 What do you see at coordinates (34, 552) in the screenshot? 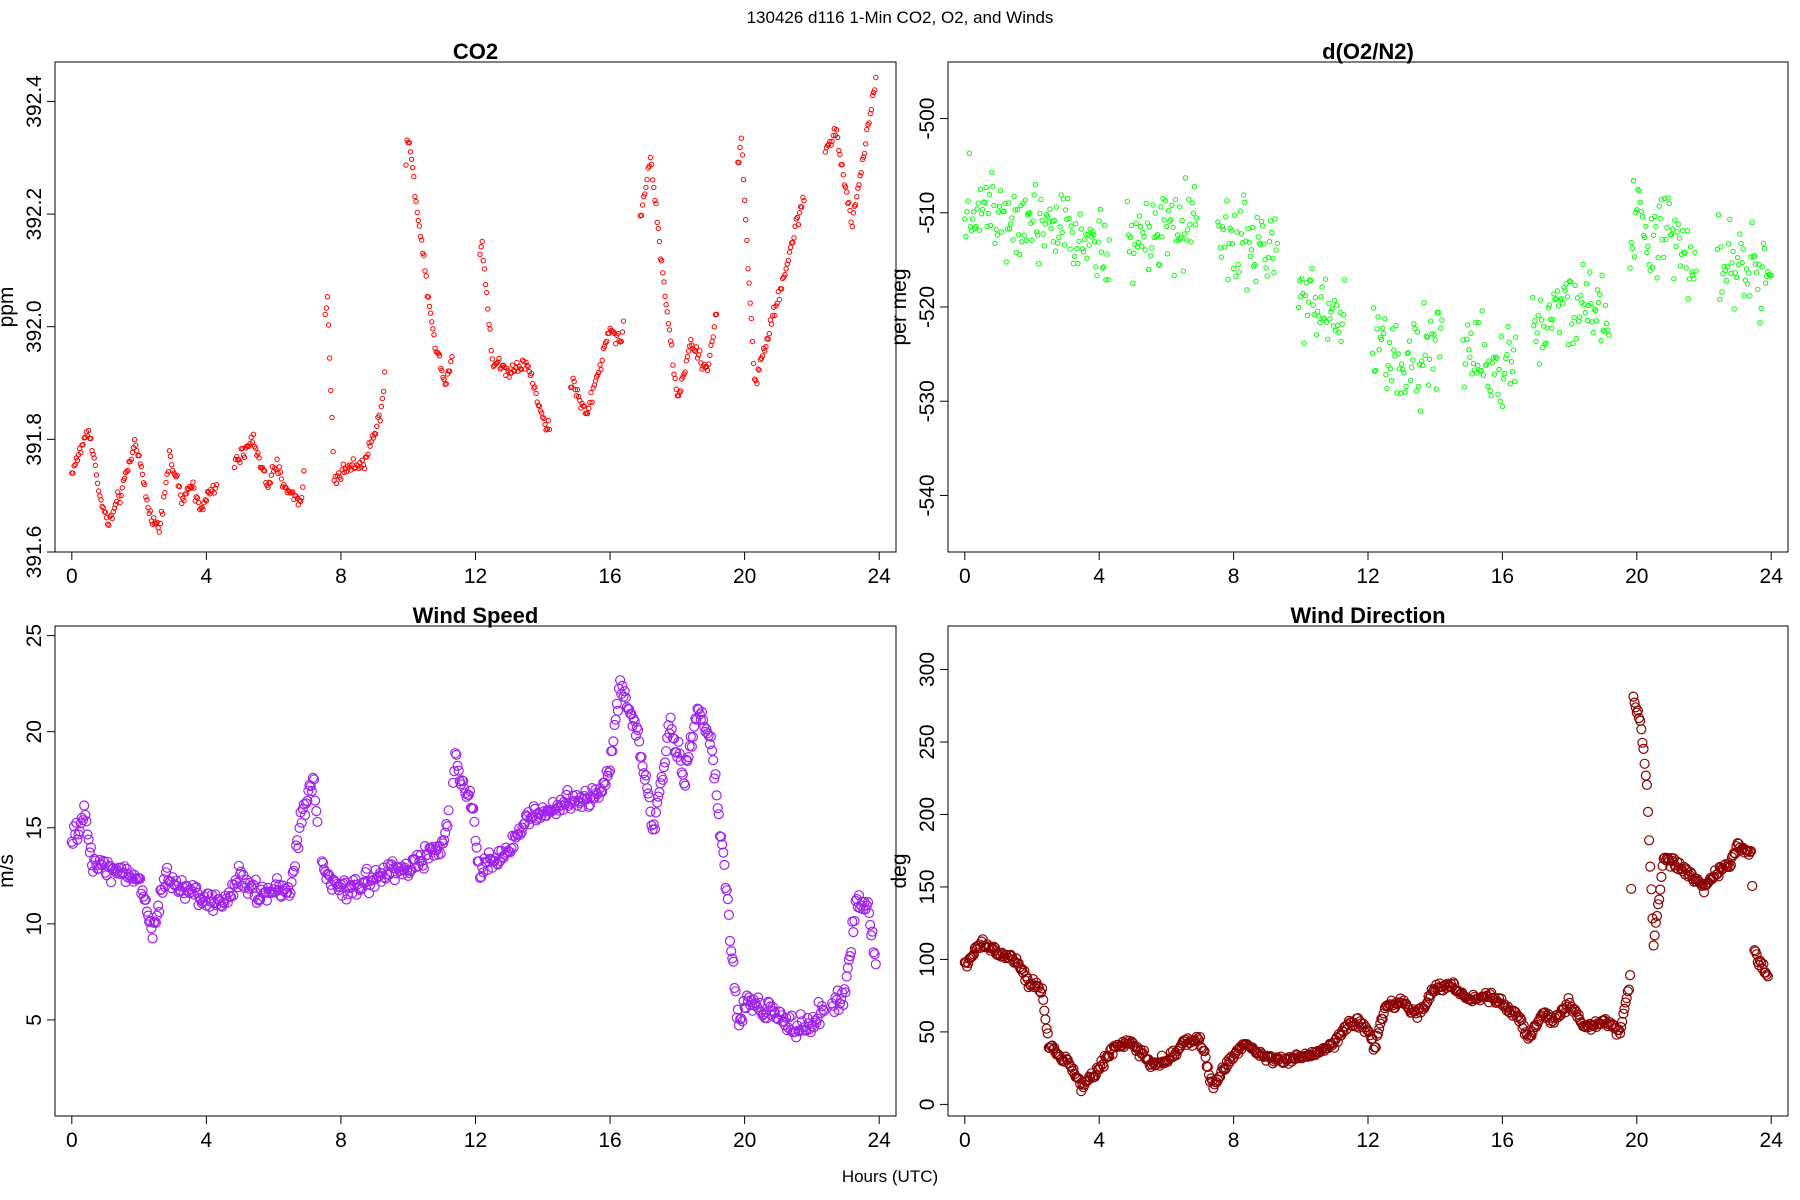
I see `y-tick-label: 391.6` at bounding box center [34, 552].